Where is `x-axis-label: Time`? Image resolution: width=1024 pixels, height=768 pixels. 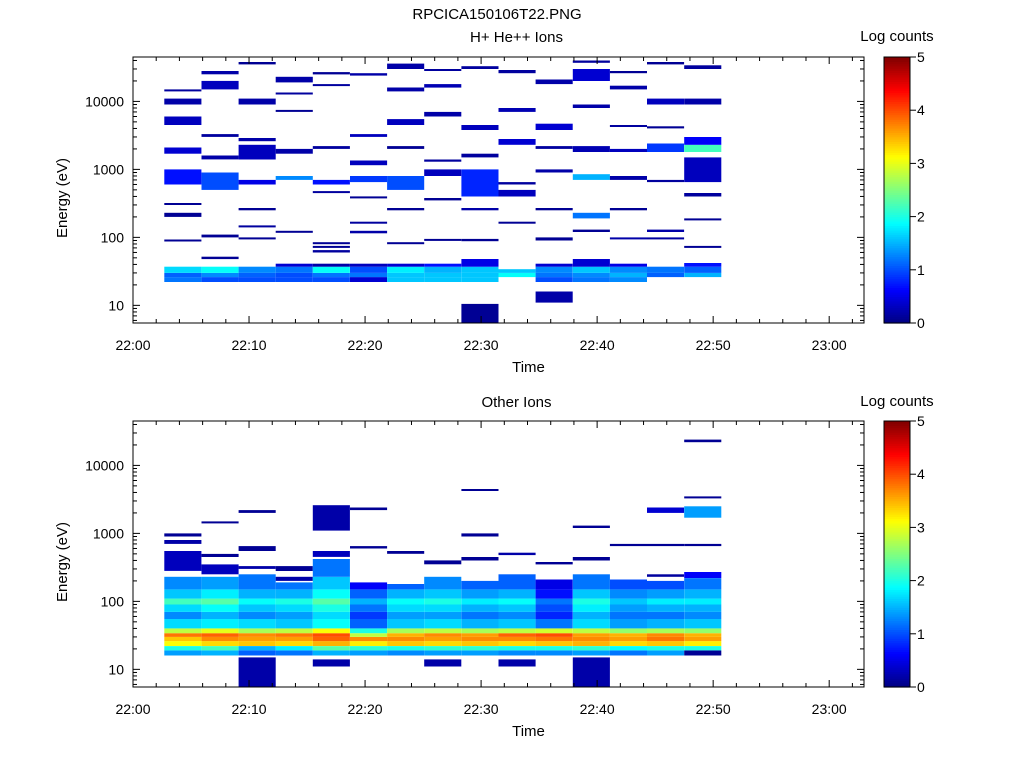 x-axis-label: Time is located at coordinates (528, 367).